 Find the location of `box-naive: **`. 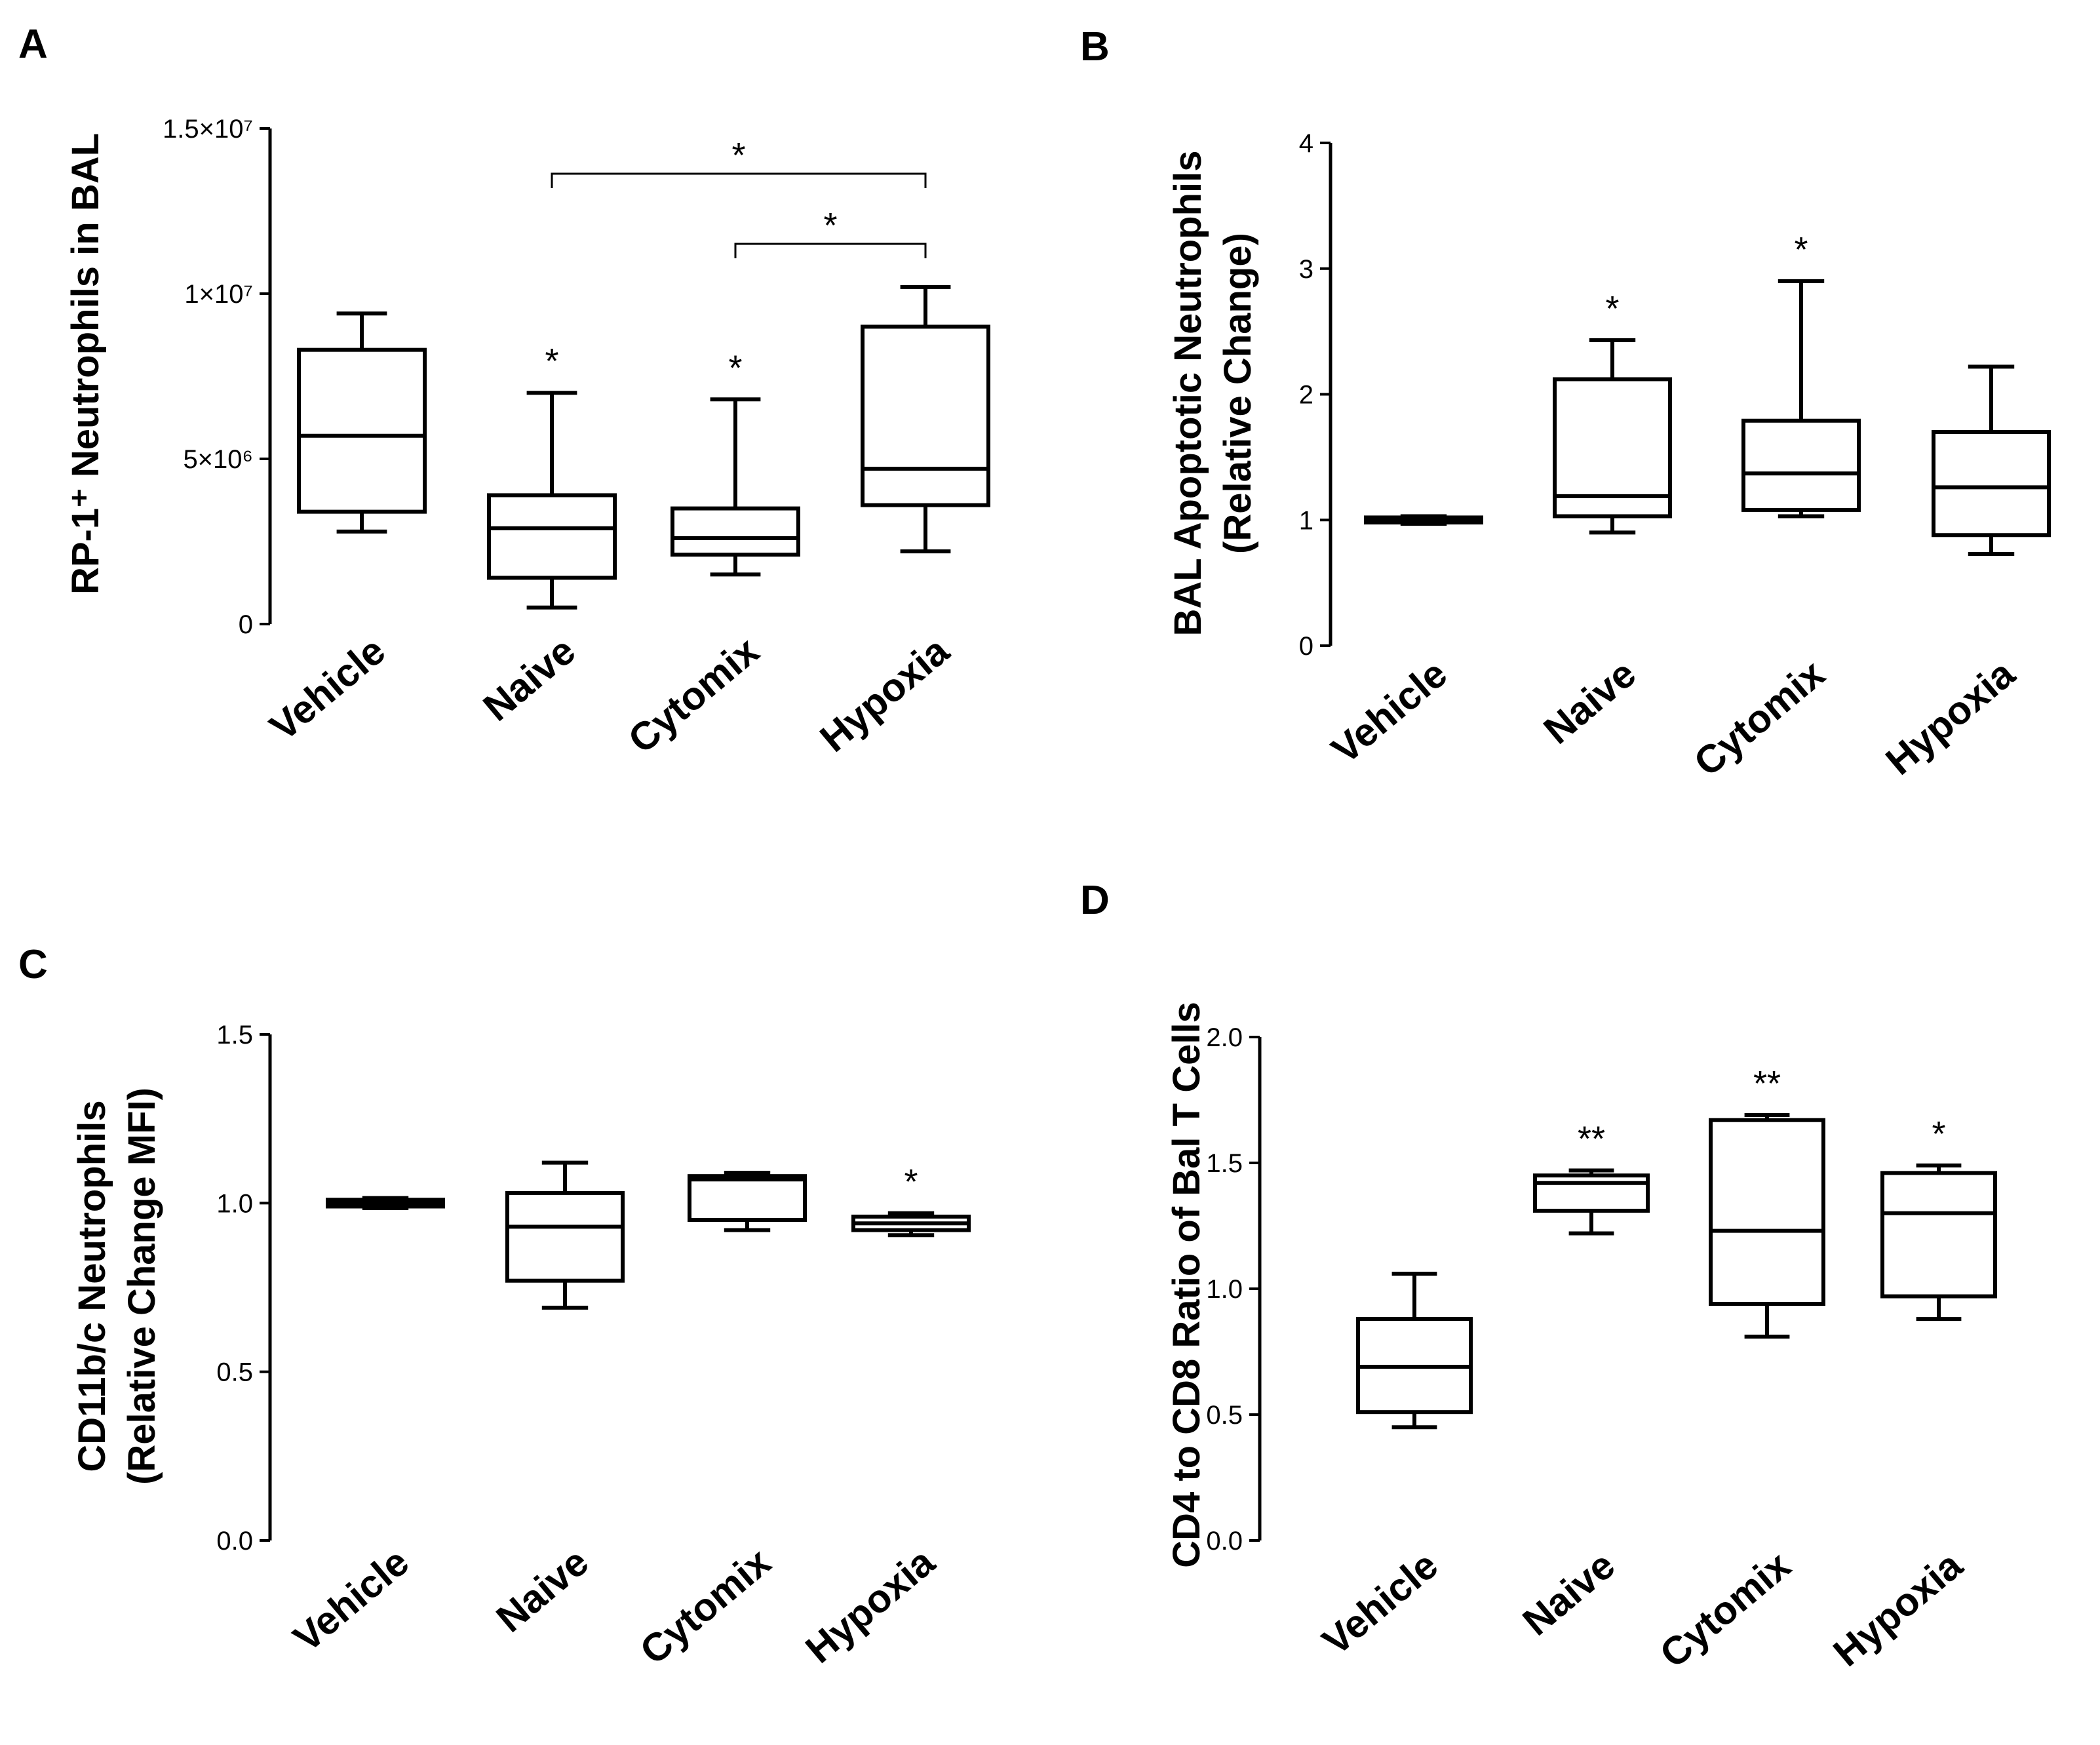

box-naive: ** is located at coordinates (1592, 1178).